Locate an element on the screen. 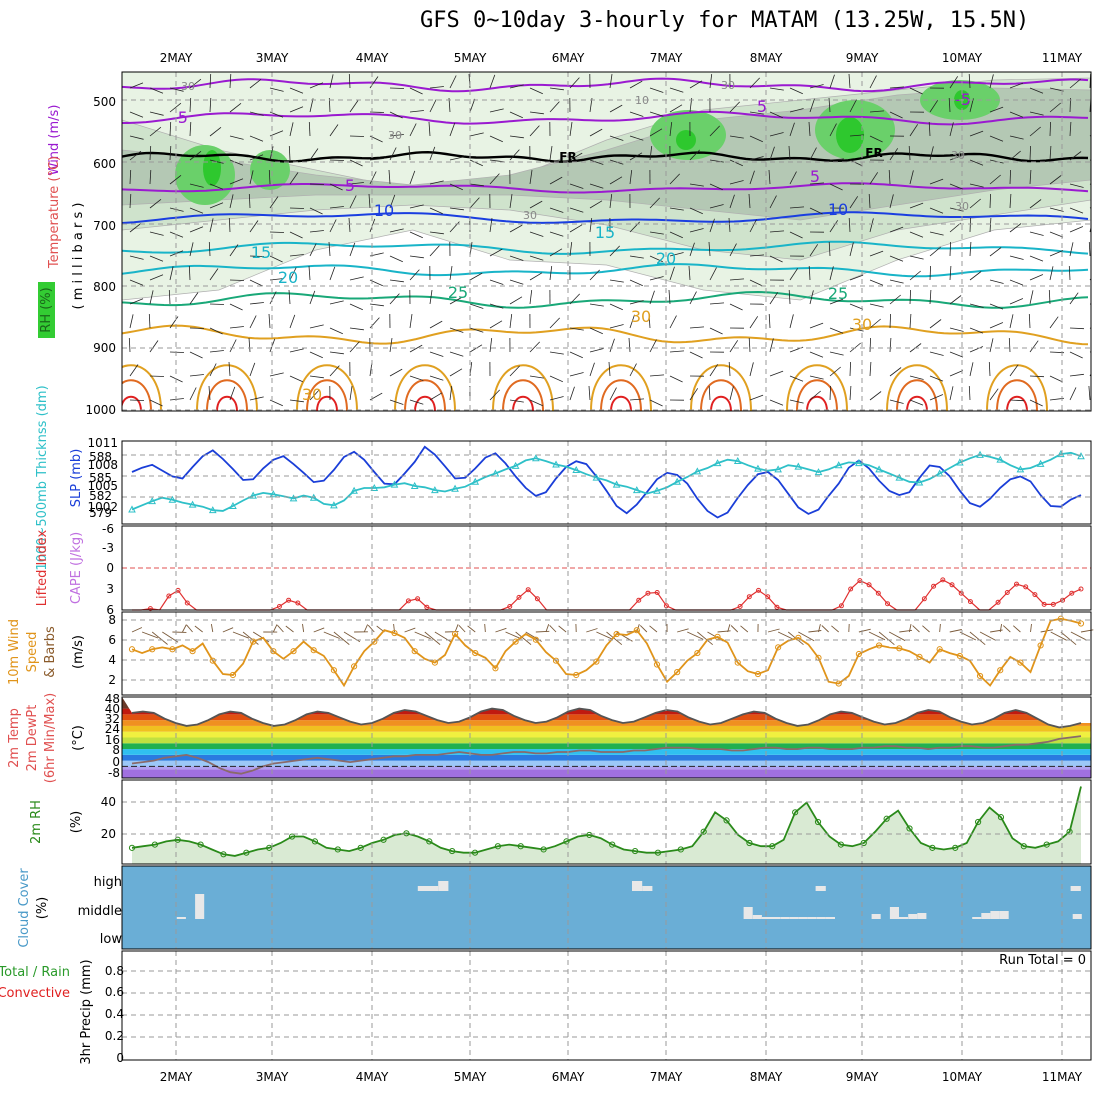  axis-title-barbs: & Barbs is located at coordinates (50, 652).